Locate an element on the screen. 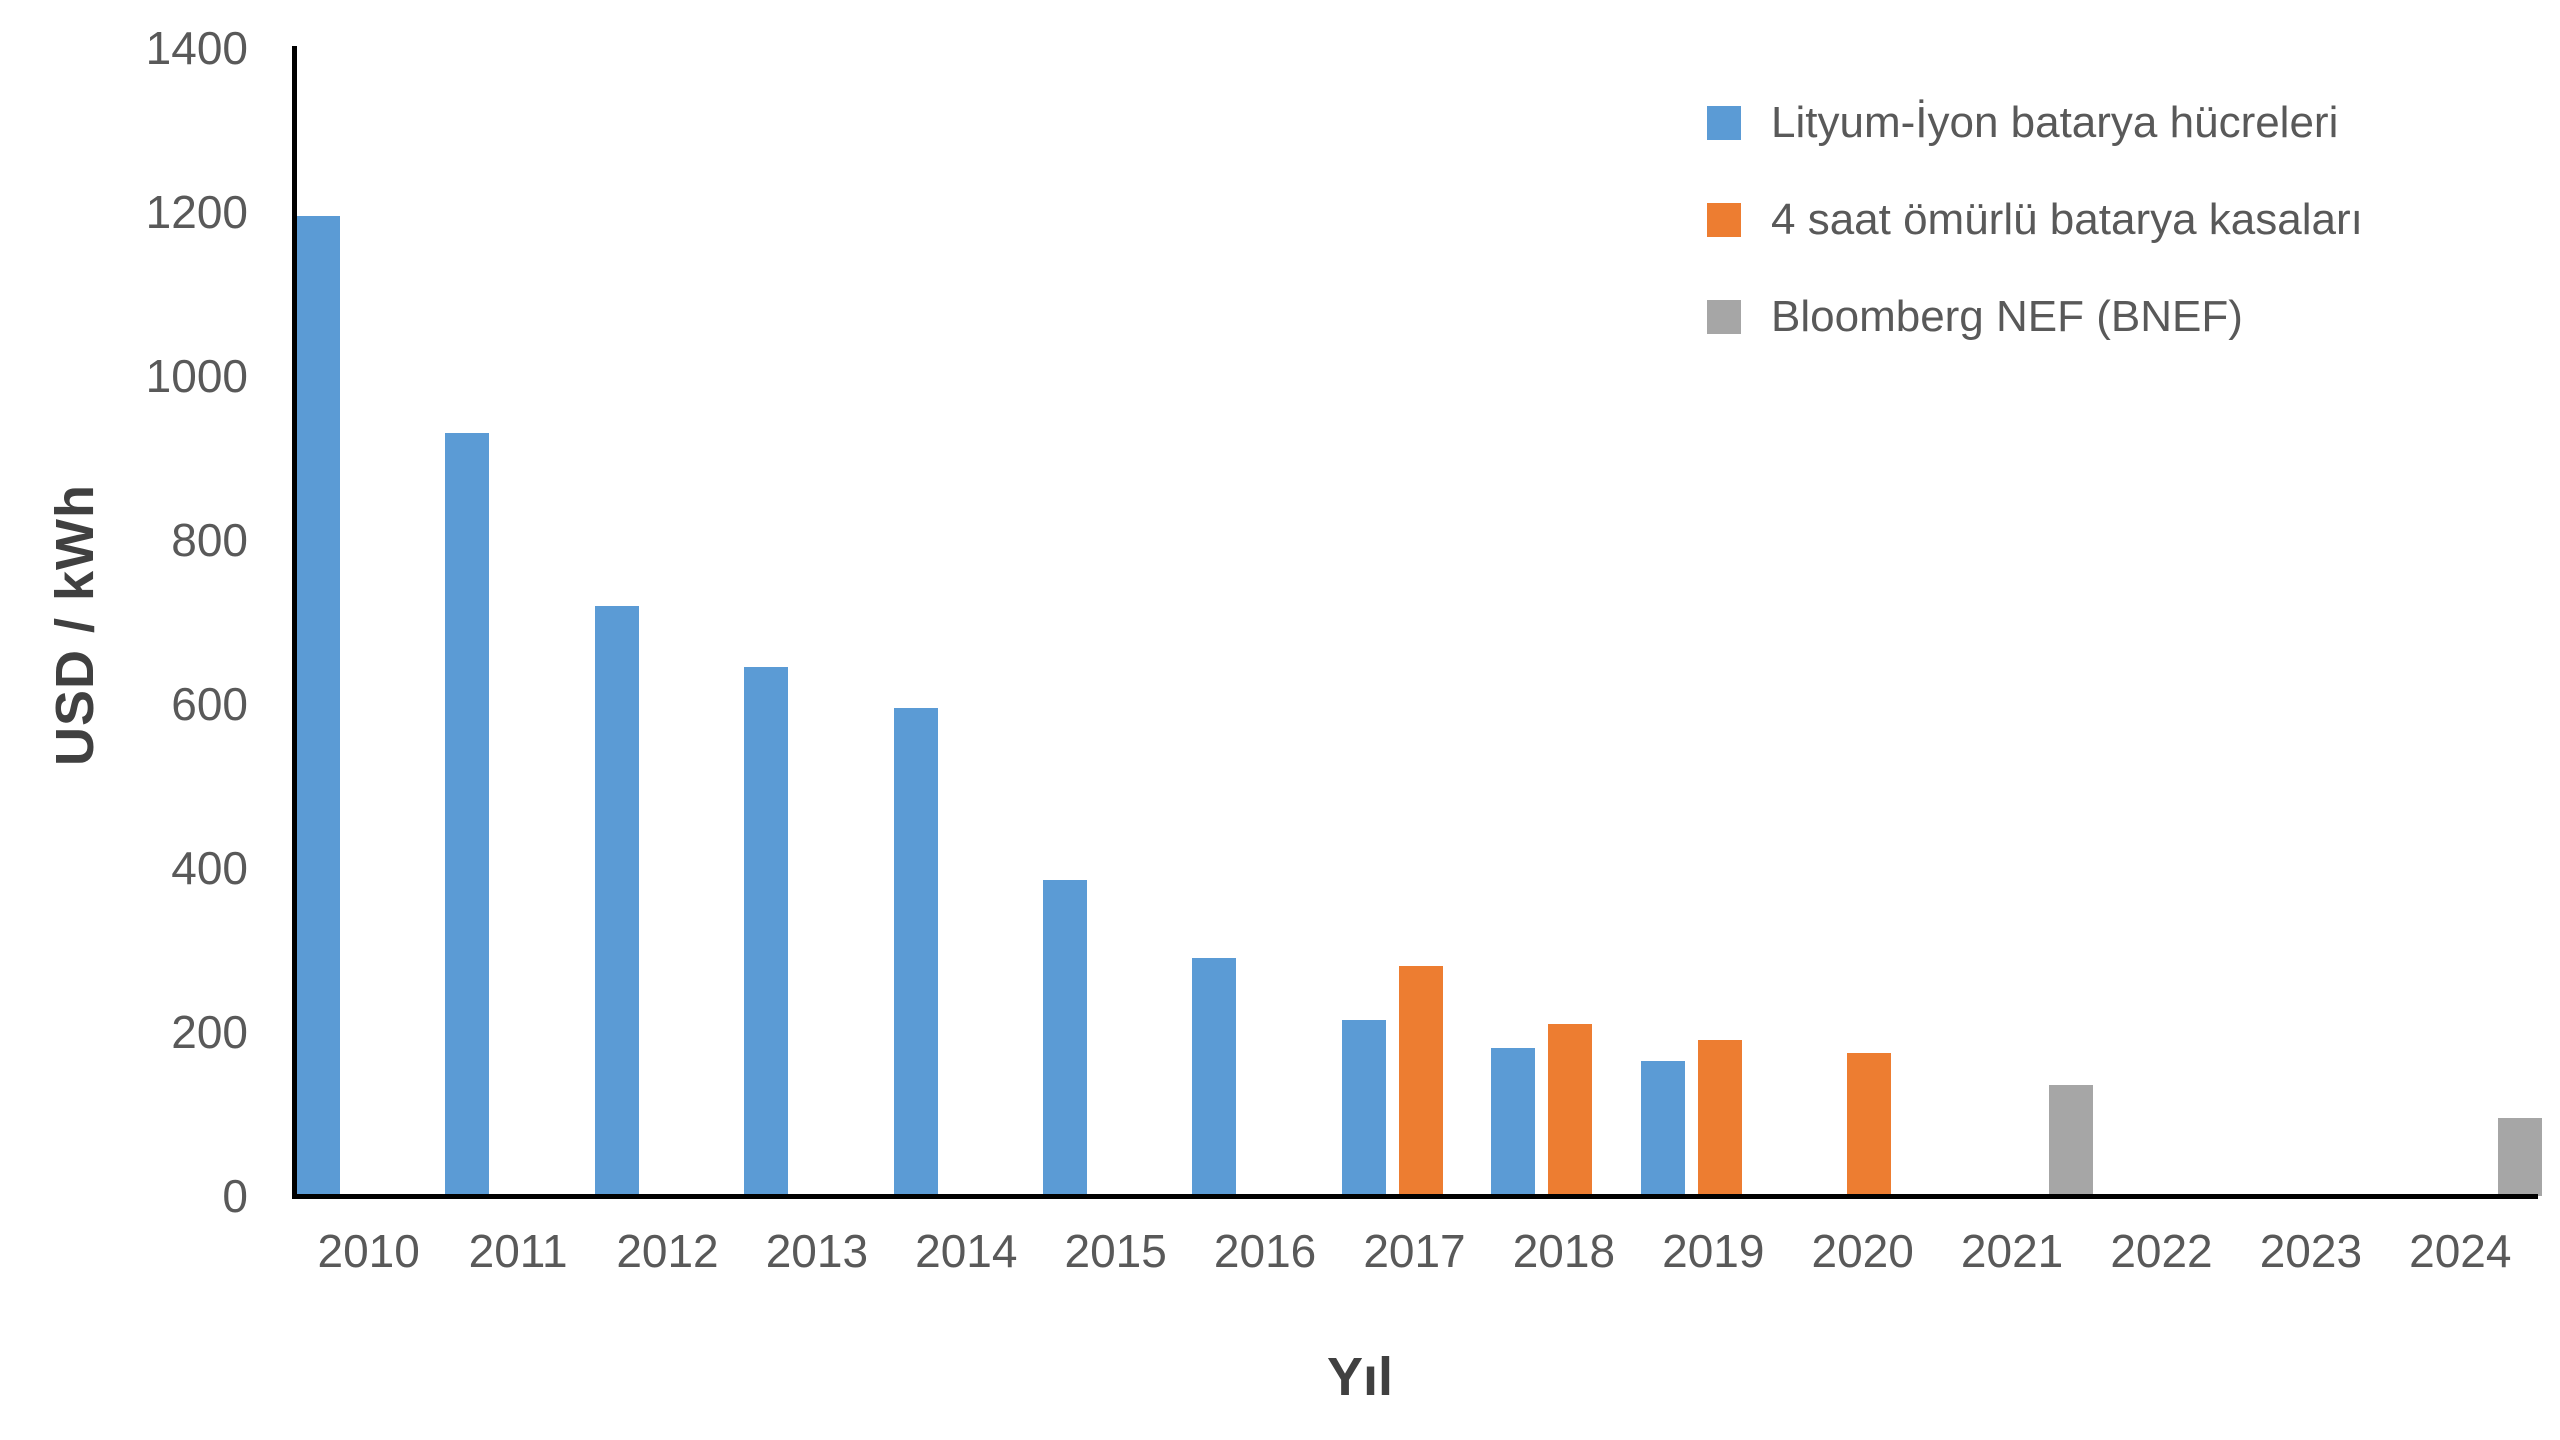 The image size is (2560, 1440). legend-item: Lityum-İyon batarya hücreleri is located at coordinates (2022, 123).